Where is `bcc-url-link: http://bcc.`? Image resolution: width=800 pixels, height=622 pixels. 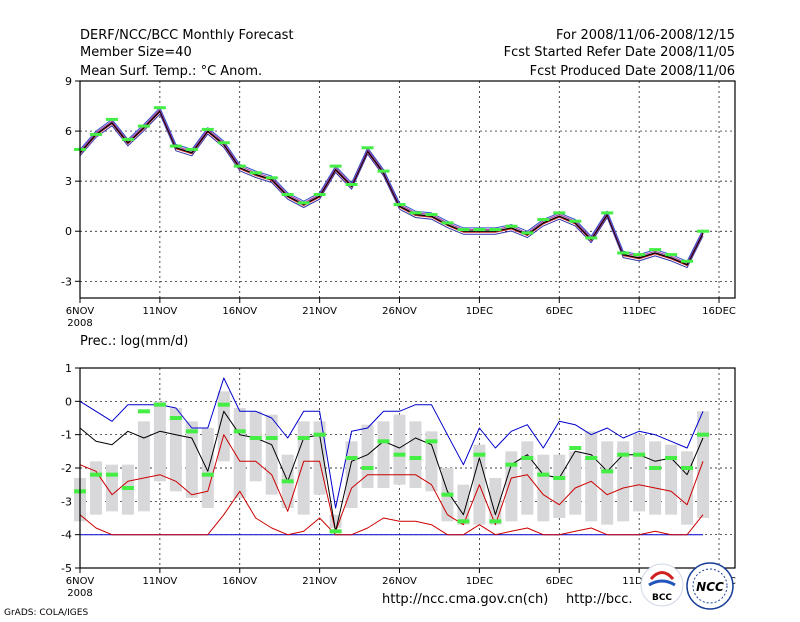 bcc-url-link: http://bcc. is located at coordinates (599, 599).